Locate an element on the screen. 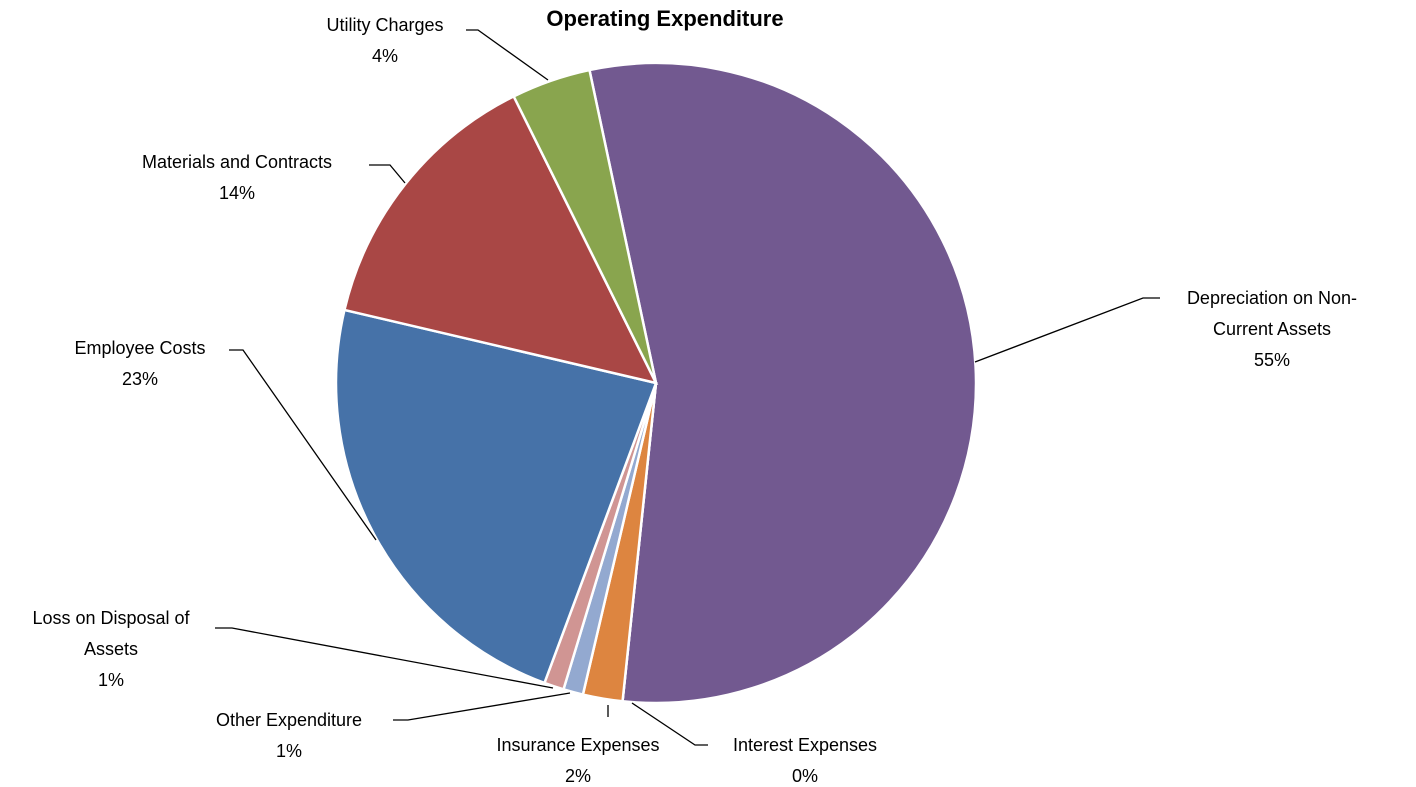 The image size is (1416, 787). data-label: Insurance Expenses 2% is located at coordinates (578, 758).